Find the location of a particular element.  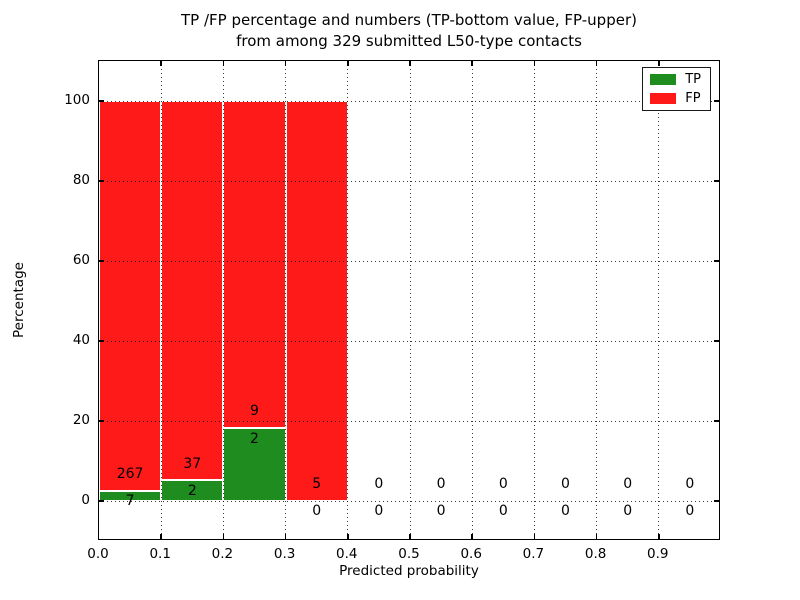

x-axis-label: Predicted probability is located at coordinates (409, 571).